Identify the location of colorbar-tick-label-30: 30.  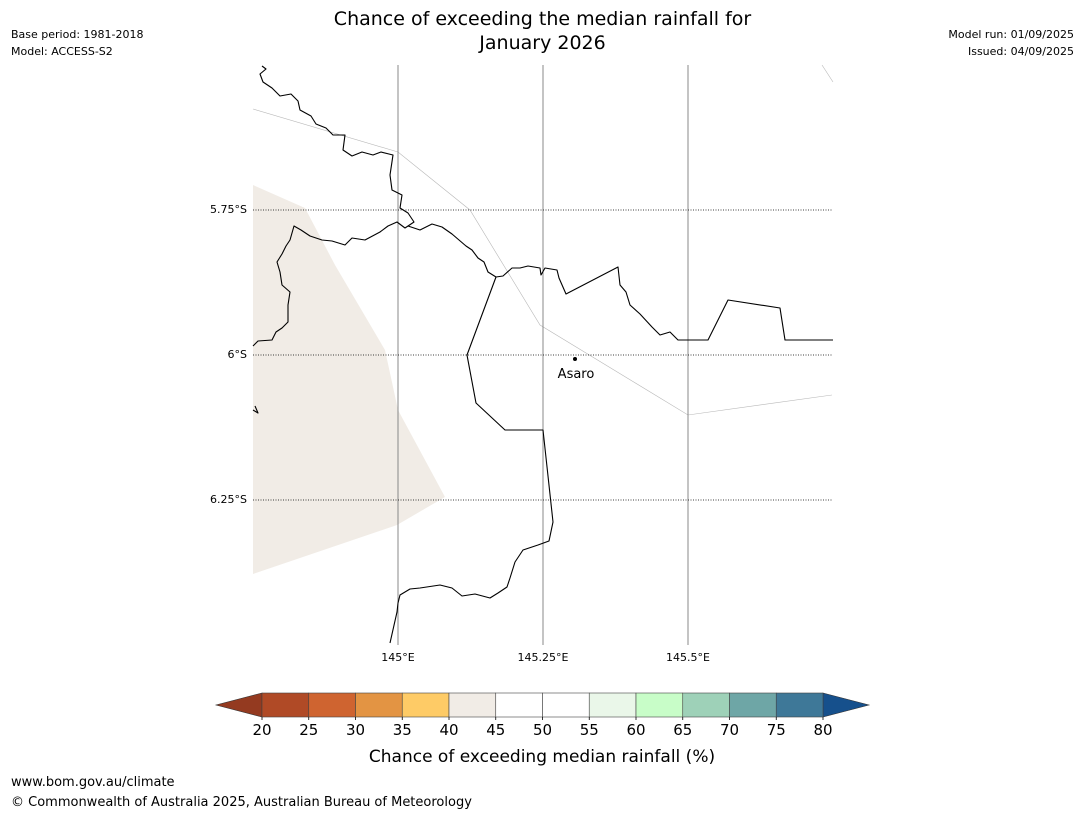
(355, 730).